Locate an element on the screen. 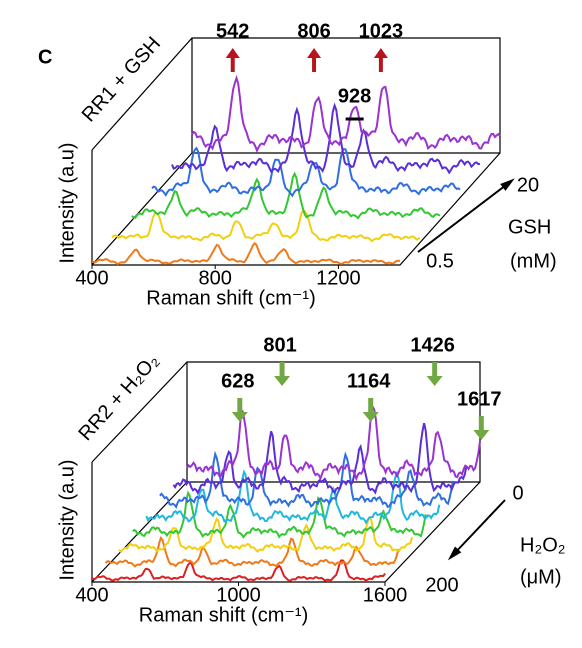 The image size is (582, 648). panel-title: RR2 + H₂O₂ is located at coordinates (119, 397).